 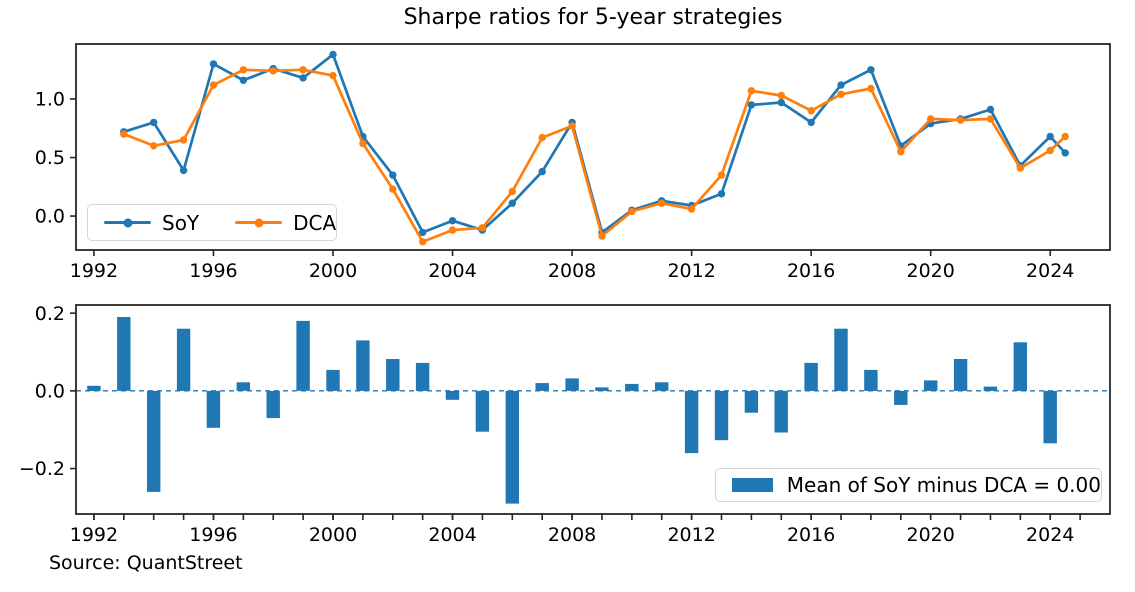 What do you see at coordinates (593, 17) in the screenshot?
I see `chart-title: Sharpe ratios for 5-year strategies` at bounding box center [593, 17].